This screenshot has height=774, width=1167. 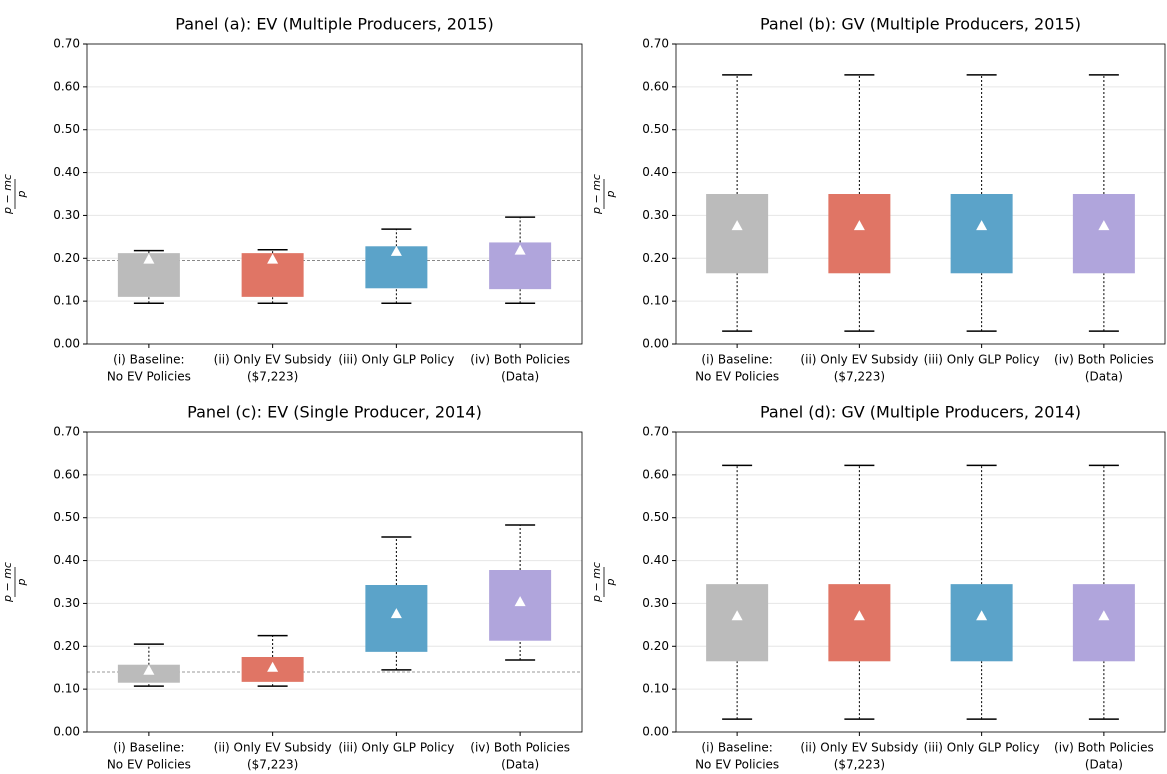 I want to click on chart-title: Panel (b): GV (Multiple Producers, 2015), so click(x=920, y=24).